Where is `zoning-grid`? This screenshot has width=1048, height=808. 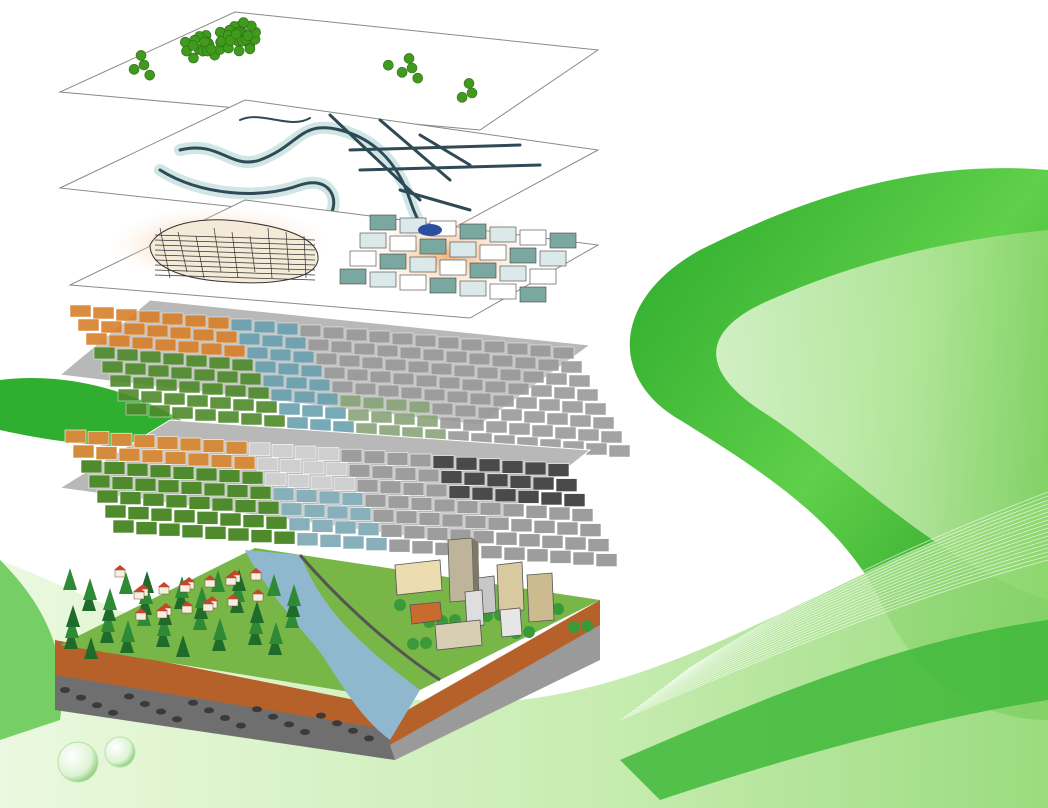 zoning-grid is located at coordinates (458, 258).